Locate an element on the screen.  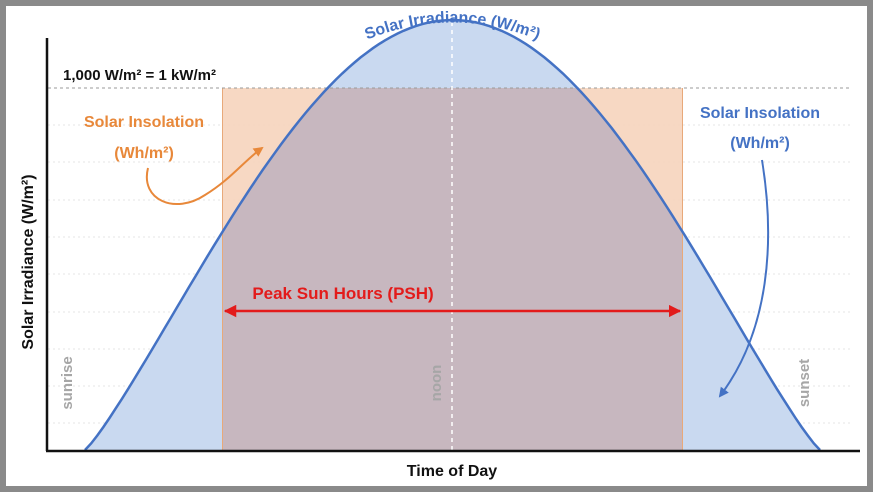
left-insolation-unit: (Wh/m²) is located at coordinates (144, 153).